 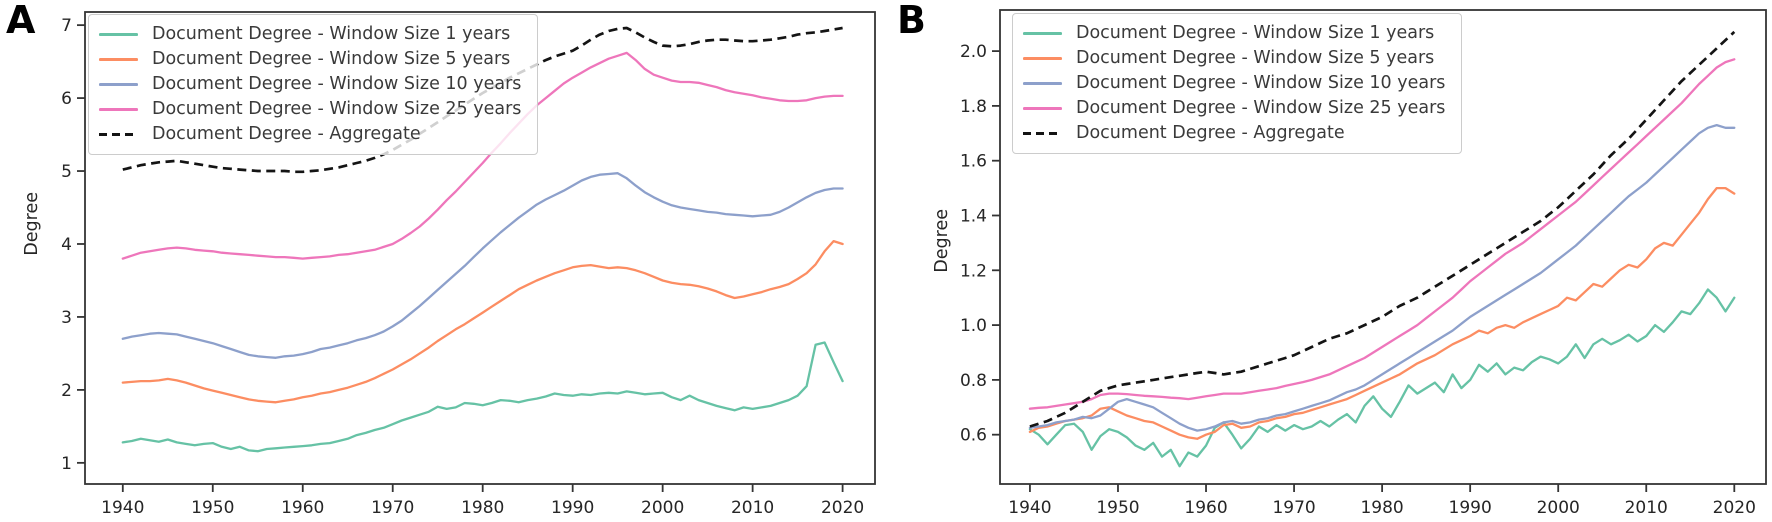 What do you see at coordinates (942, 241) in the screenshot?
I see `y-axis-label-panel-b: Degree` at bounding box center [942, 241].